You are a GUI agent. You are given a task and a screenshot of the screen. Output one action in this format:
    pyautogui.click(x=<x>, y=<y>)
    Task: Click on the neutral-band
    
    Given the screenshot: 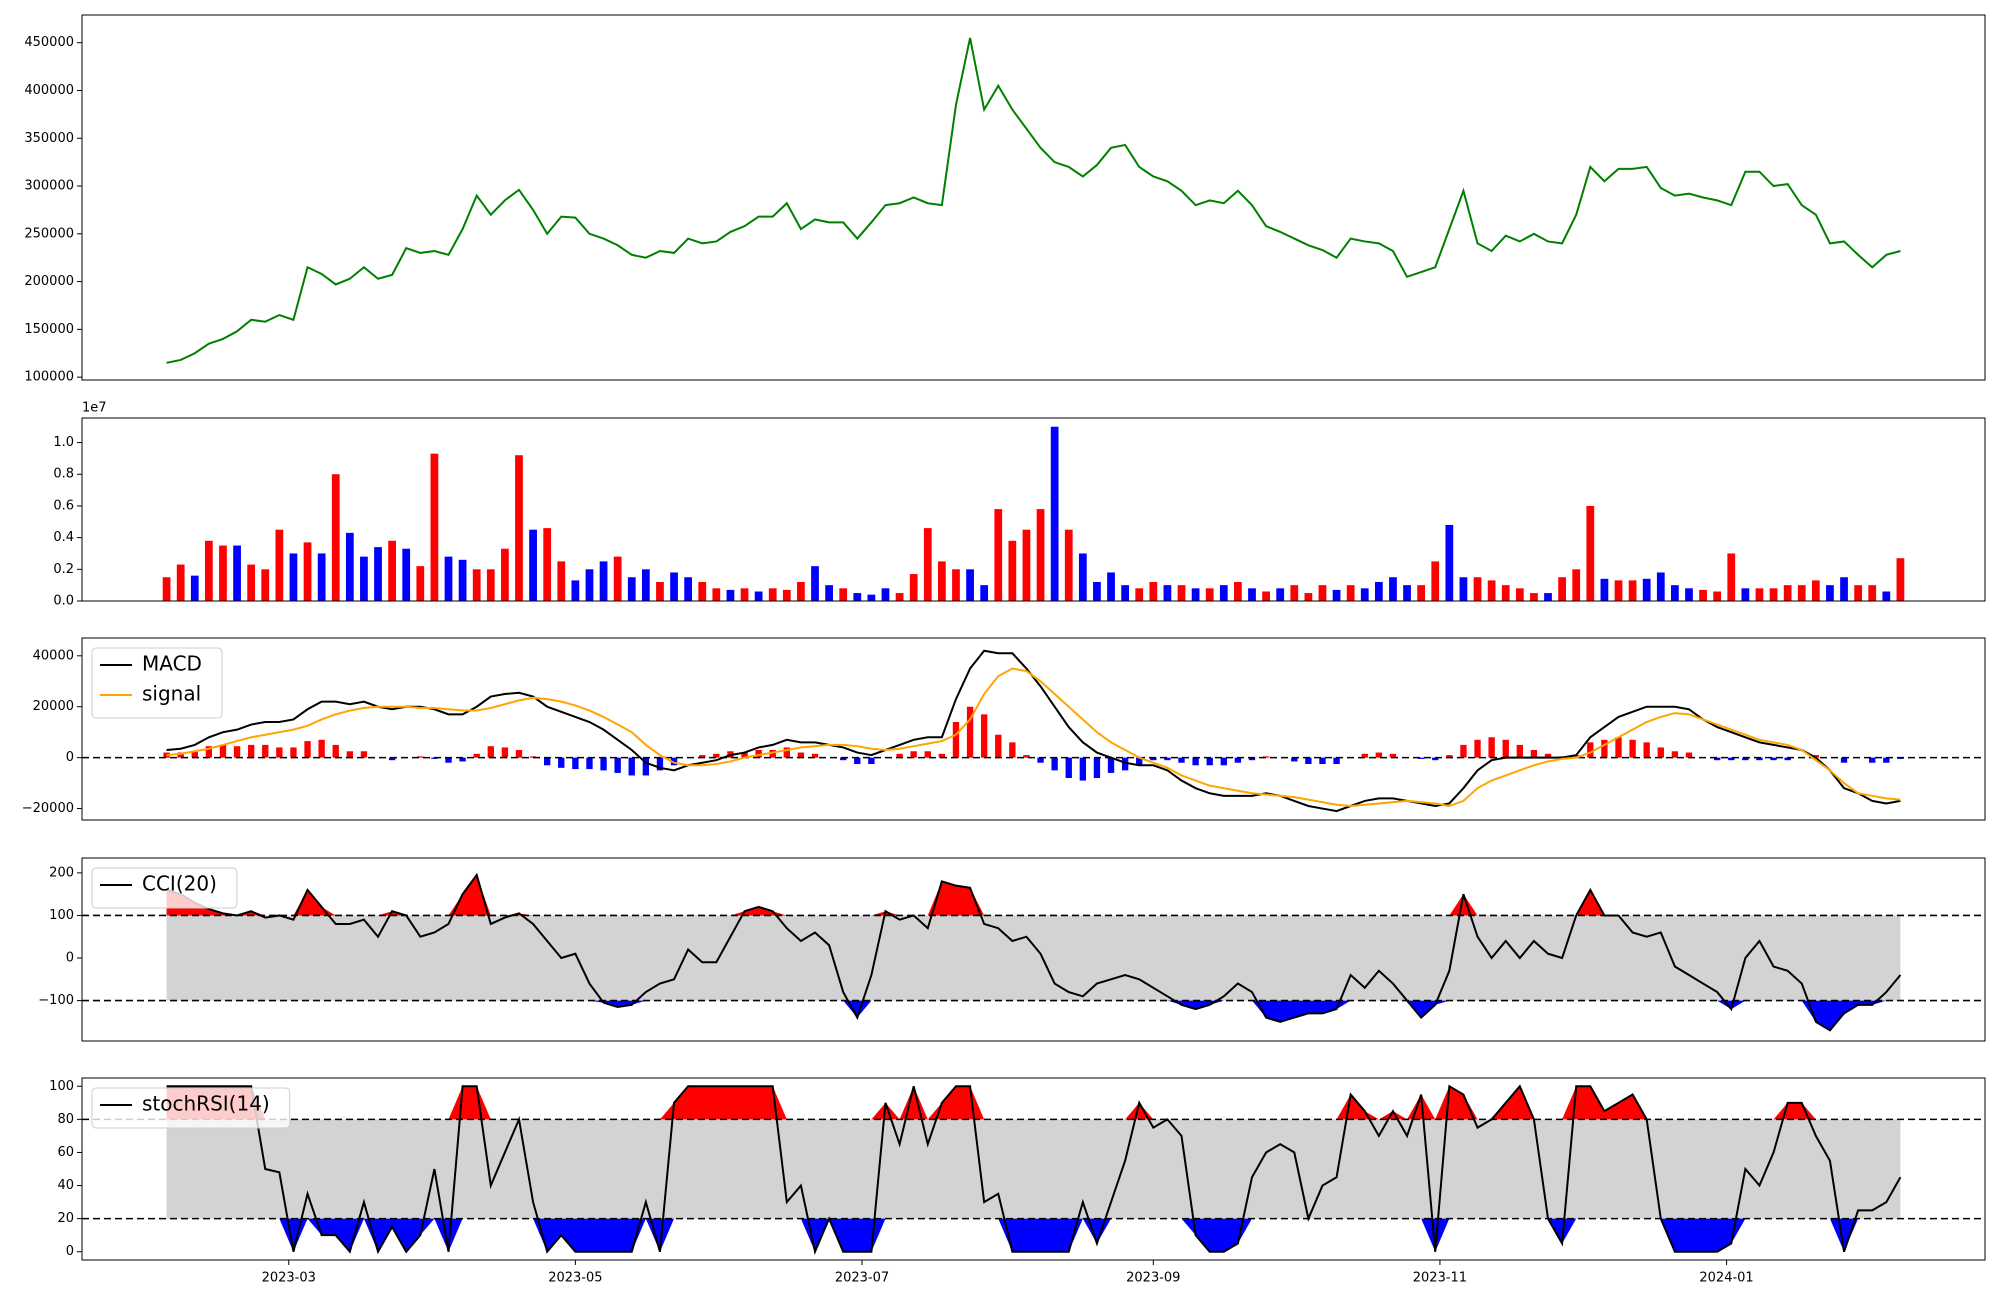 What is the action you would take?
    pyautogui.click(x=1033, y=958)
    